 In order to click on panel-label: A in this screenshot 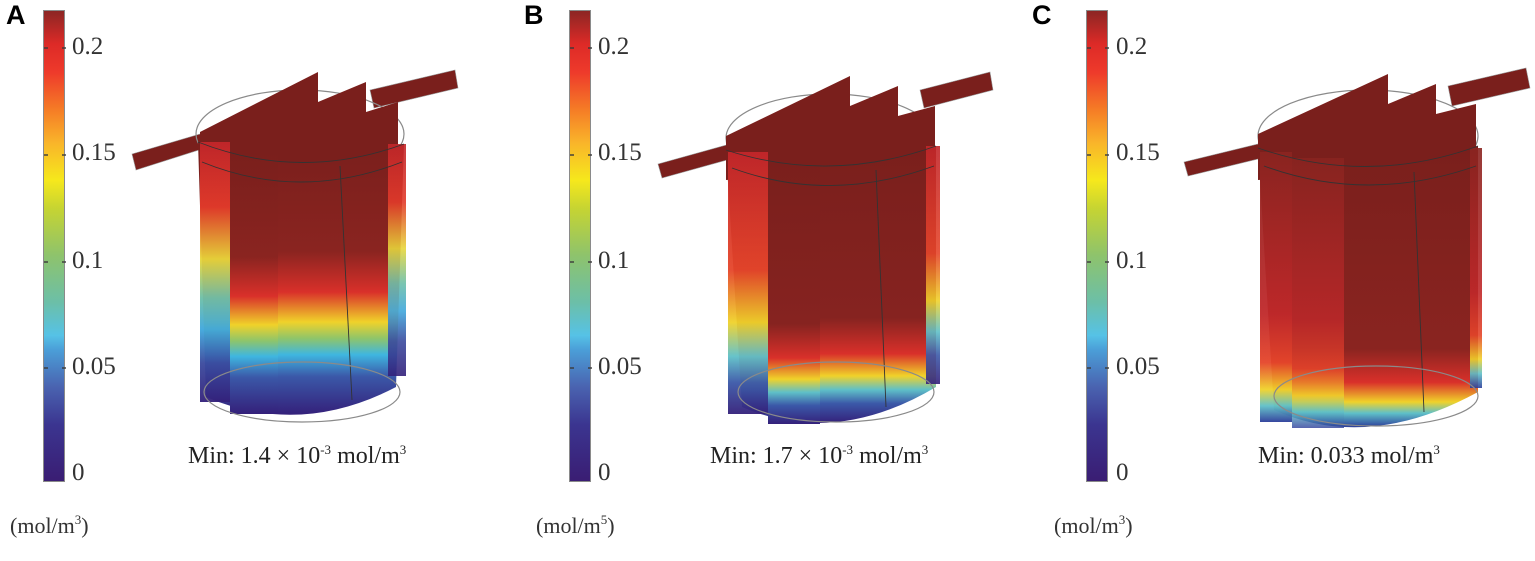, I will do `click(16, 15)`.